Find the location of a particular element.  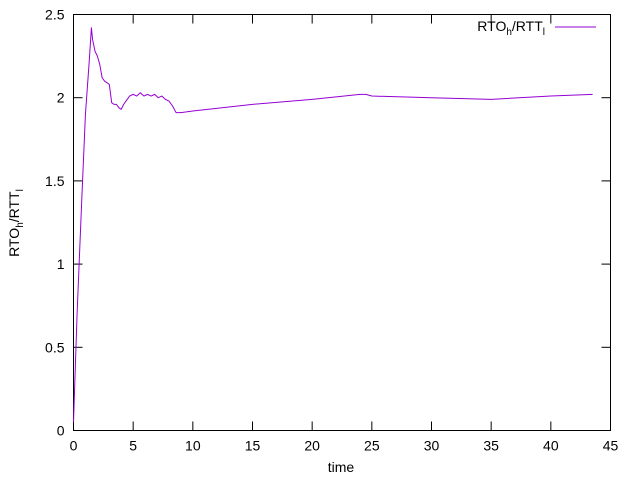

y-axis-label-mid: /RTT is located at coordinates (14, 206).